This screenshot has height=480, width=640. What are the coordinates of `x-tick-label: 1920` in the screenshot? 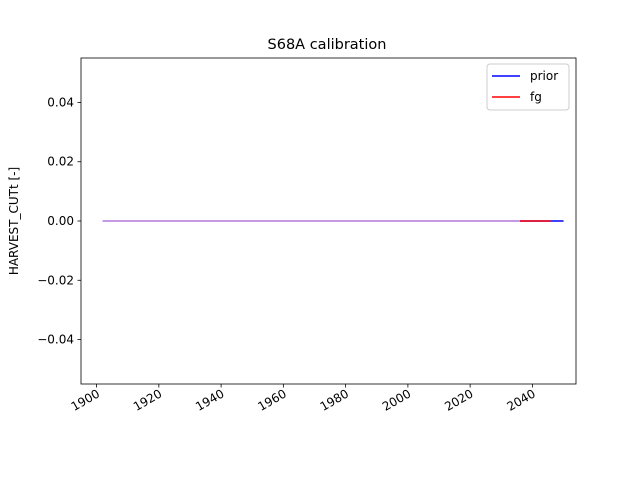 It's located at (147, 399).